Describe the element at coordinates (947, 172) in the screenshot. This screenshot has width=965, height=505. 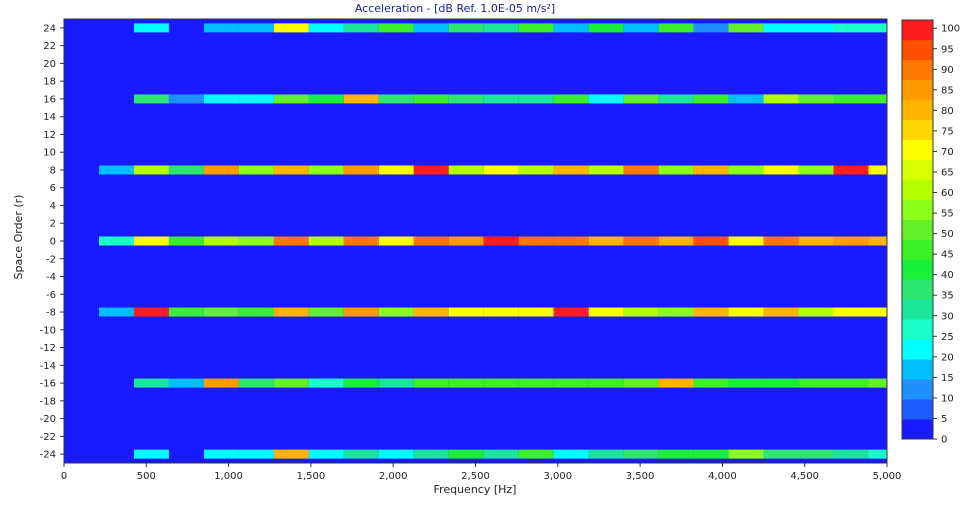
I see `colorbar-tick-label: 65` at that location.